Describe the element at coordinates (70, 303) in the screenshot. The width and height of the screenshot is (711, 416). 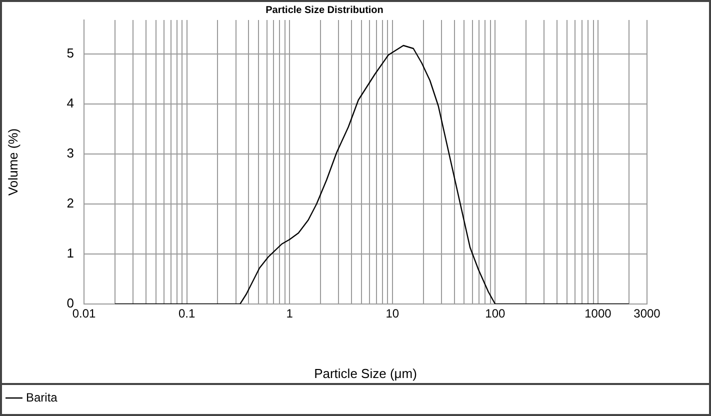
I see `y-tick-label: 0` at that location.